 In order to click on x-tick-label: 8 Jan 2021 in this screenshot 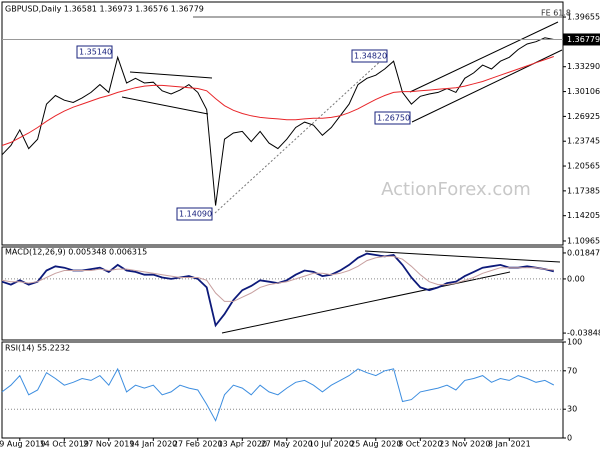, I will do `click(509, 444)`.